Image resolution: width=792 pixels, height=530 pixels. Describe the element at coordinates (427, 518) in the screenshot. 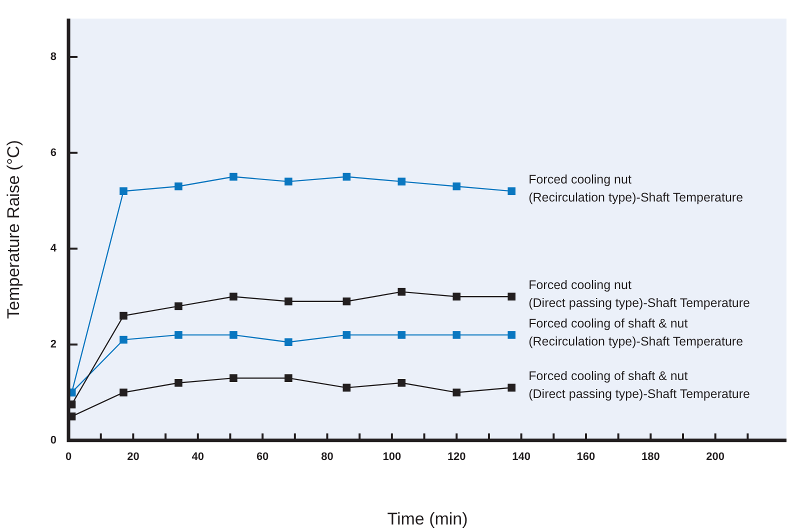

I see `x-axis-title: Time (min)` at that location.